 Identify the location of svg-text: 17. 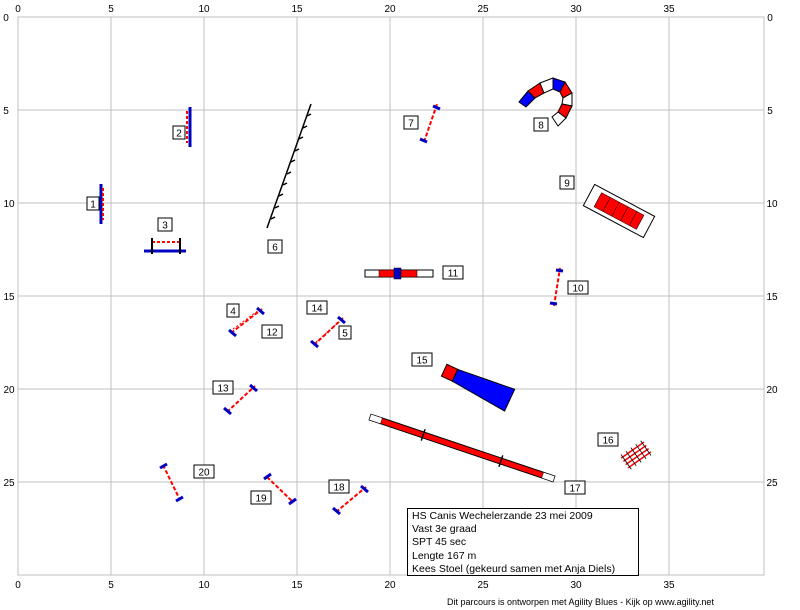
(575, 489).